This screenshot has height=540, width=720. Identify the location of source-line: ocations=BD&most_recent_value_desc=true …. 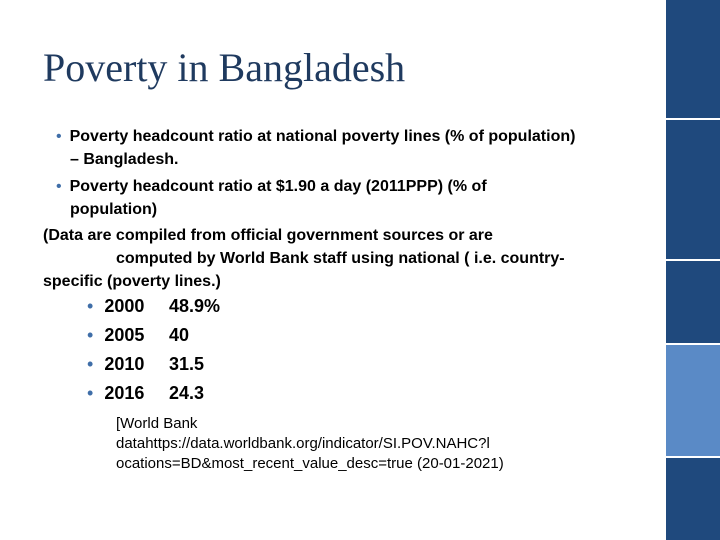
(310, 463).